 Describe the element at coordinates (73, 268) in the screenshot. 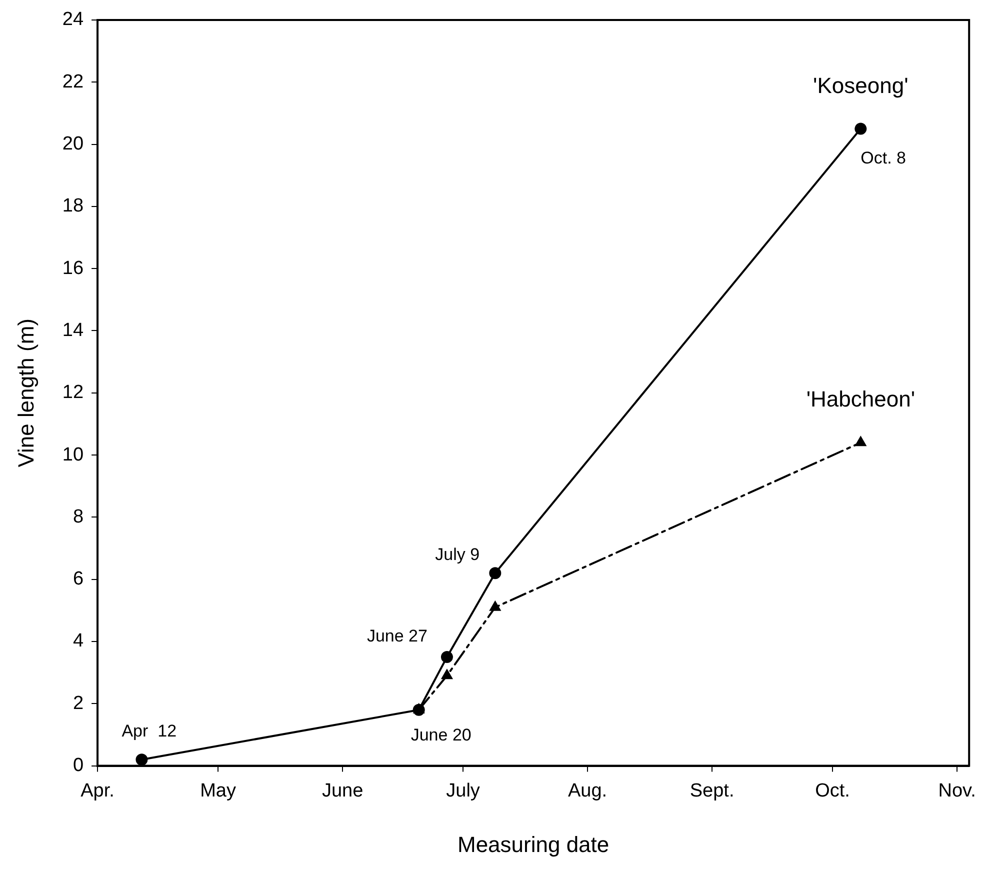

I see `y-tick-label: 16` at that location.